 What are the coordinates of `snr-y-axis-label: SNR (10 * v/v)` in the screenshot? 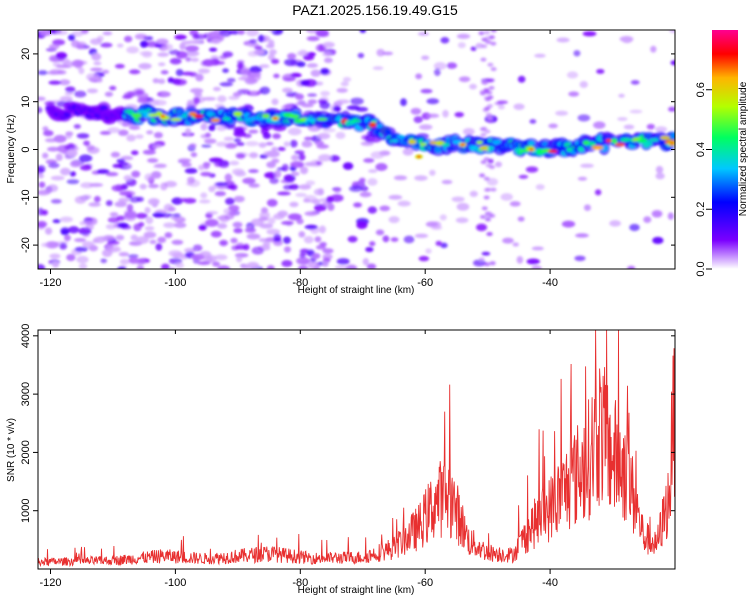 It's located at (11, 450).